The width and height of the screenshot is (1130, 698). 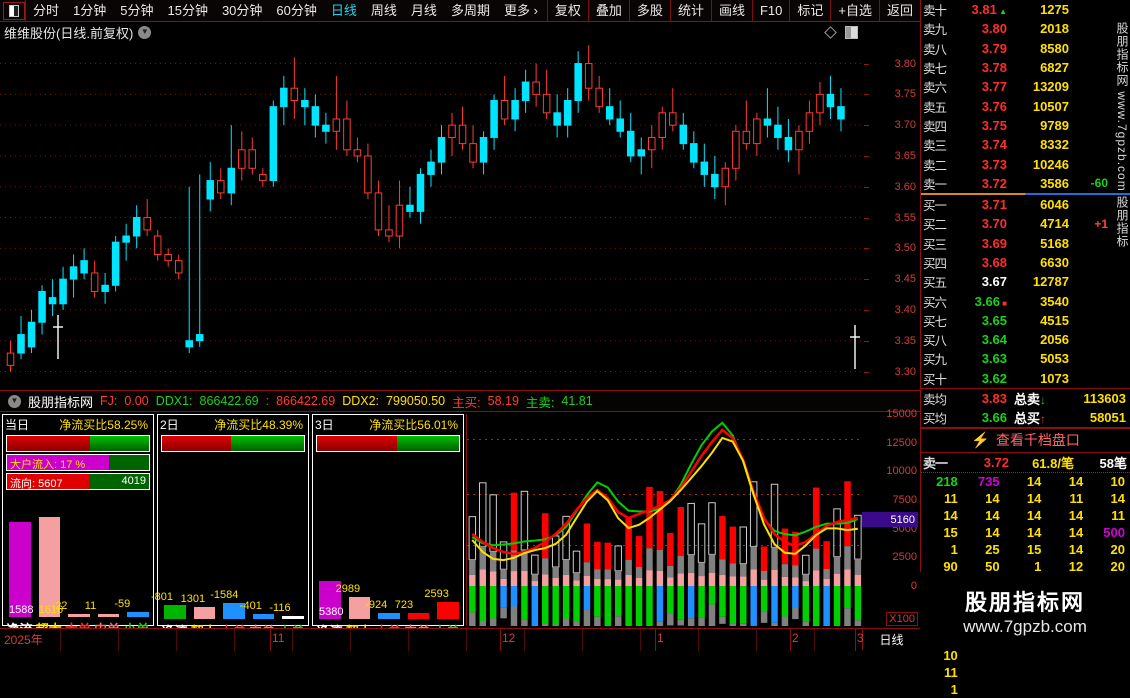 I want to click on order-level-label: 卖五, so click(x=935, y=107).